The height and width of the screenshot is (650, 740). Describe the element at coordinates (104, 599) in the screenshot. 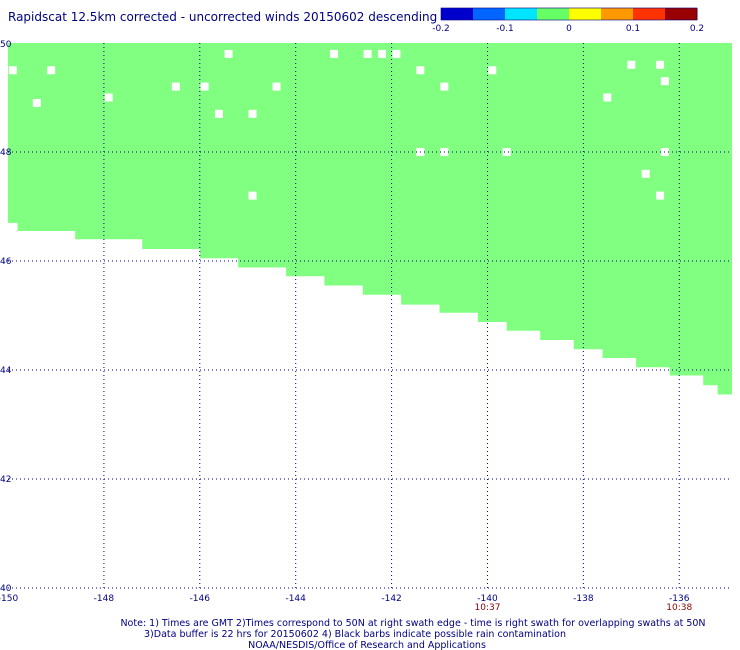

I see `x-tick-label: -148` at that location.